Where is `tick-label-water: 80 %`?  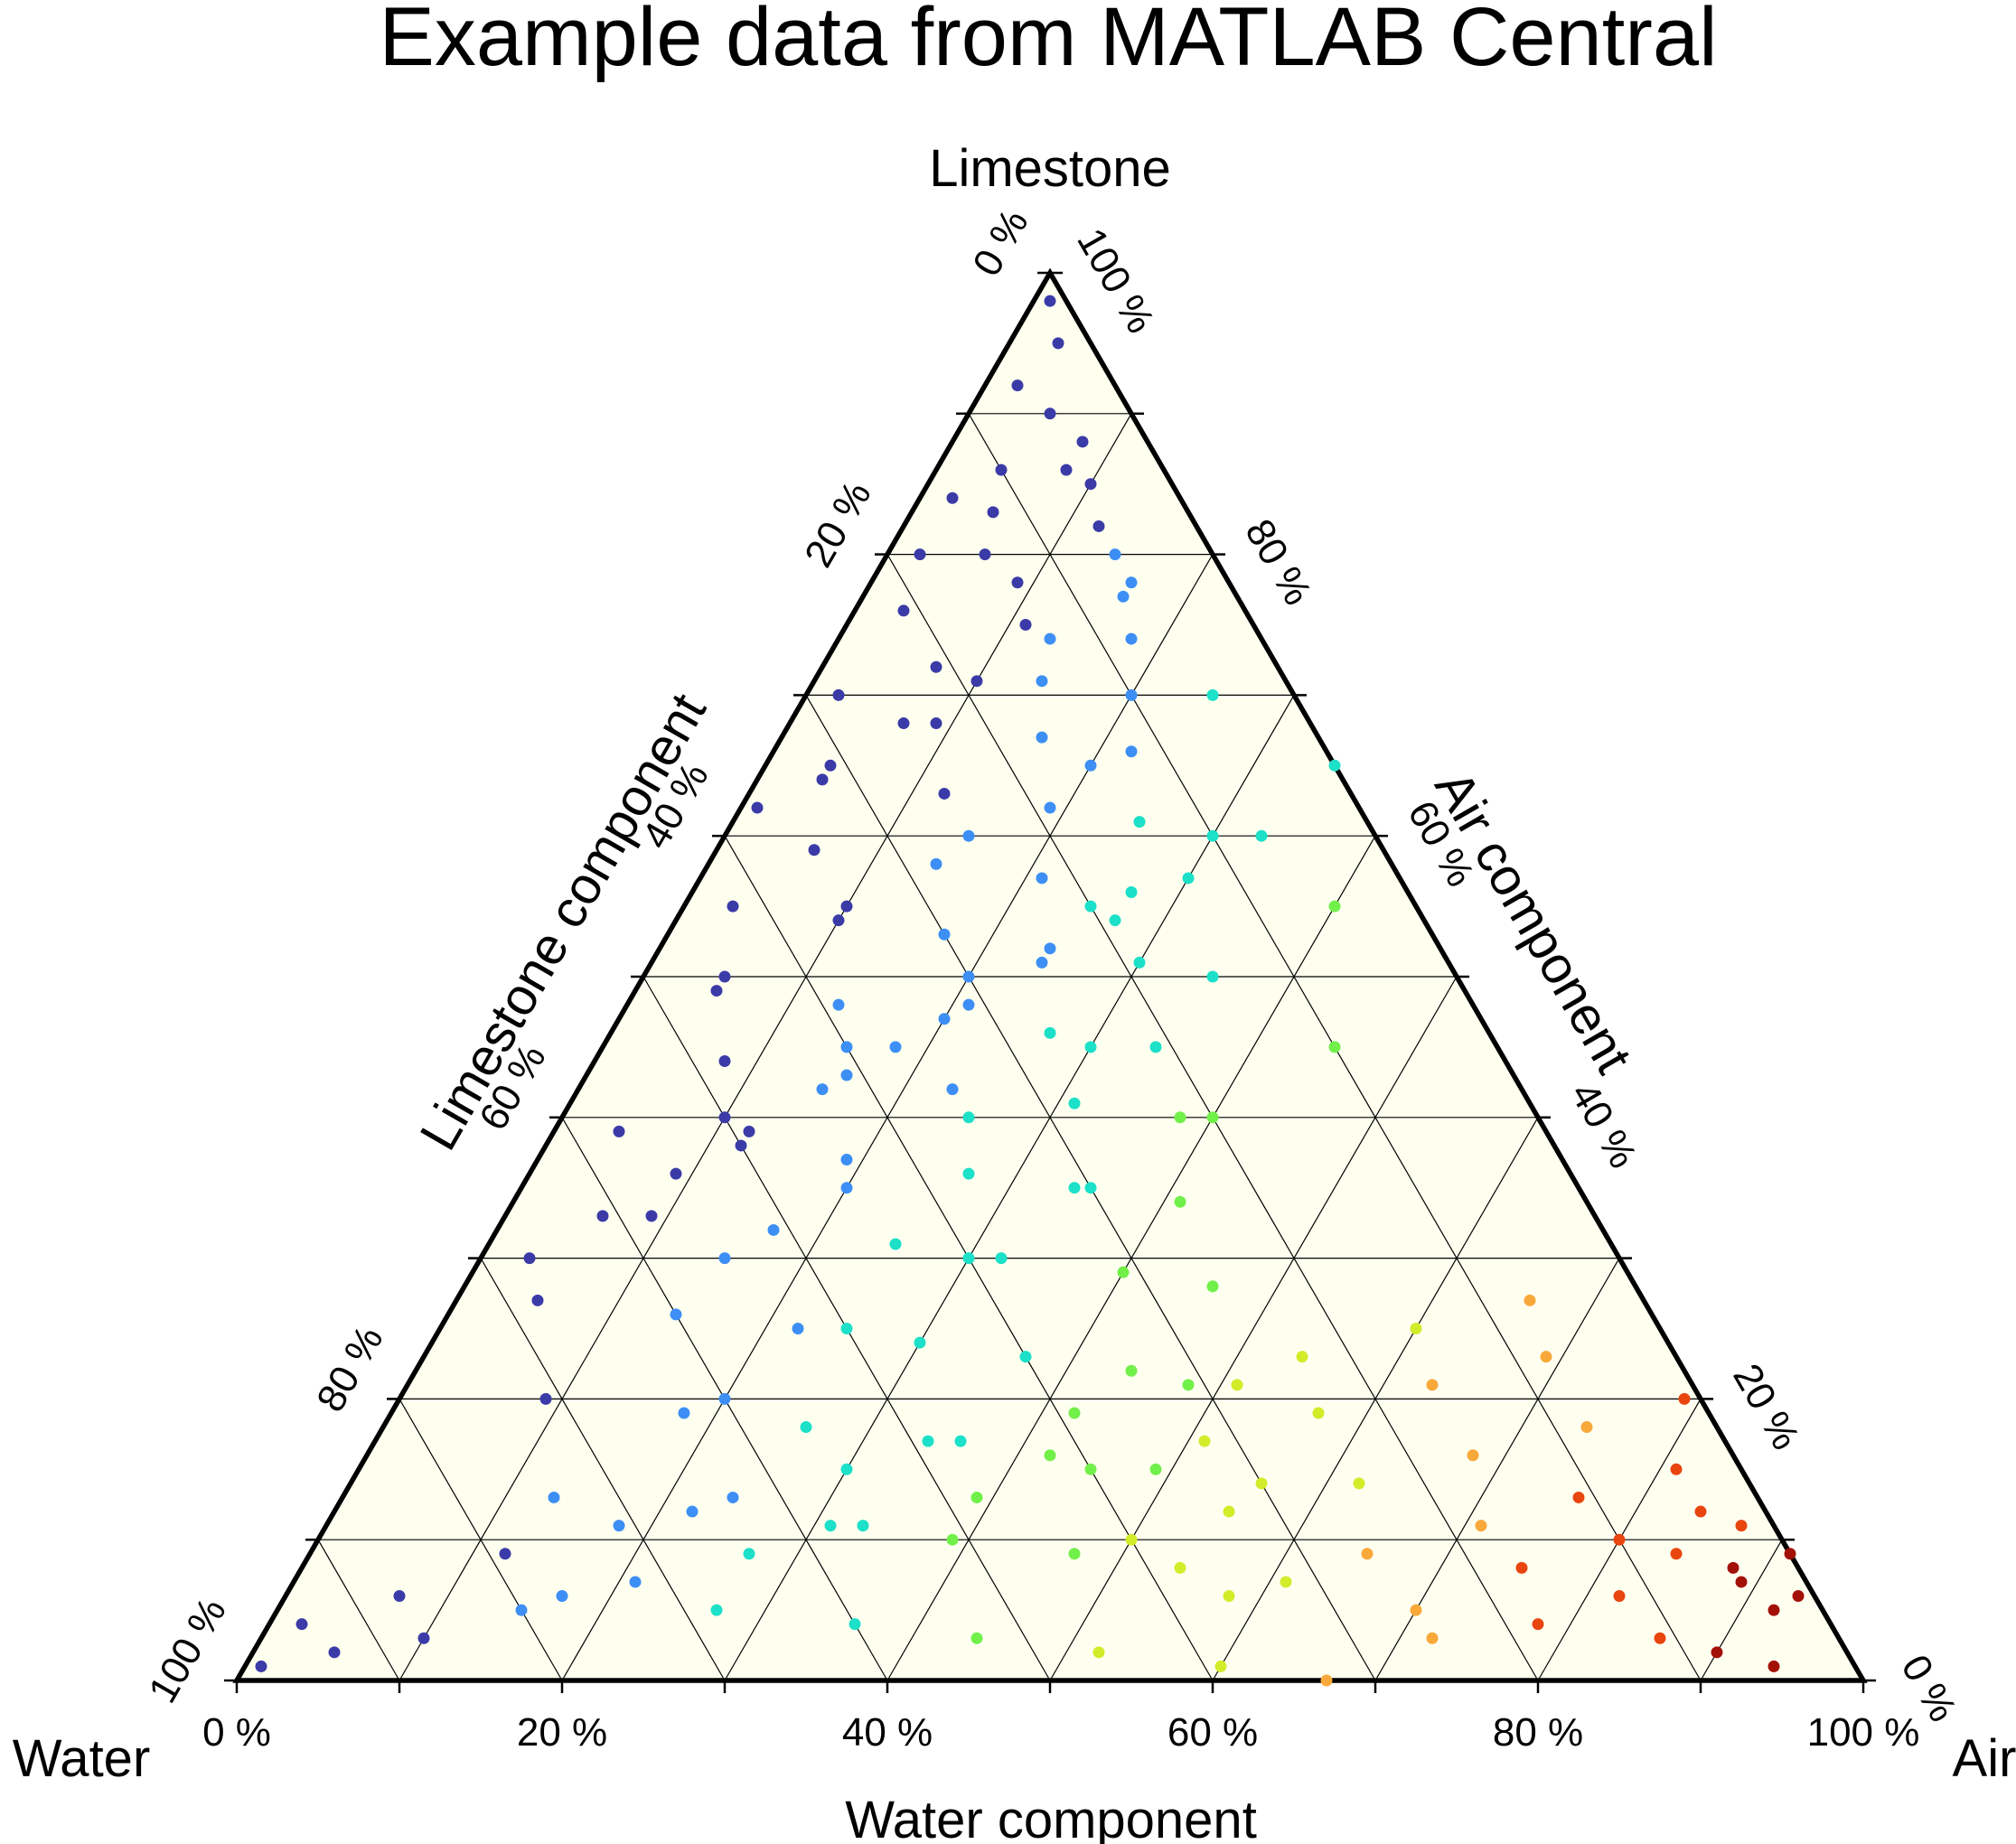 tick-label-water: 80 % is located at coordinates (1538, 1732).